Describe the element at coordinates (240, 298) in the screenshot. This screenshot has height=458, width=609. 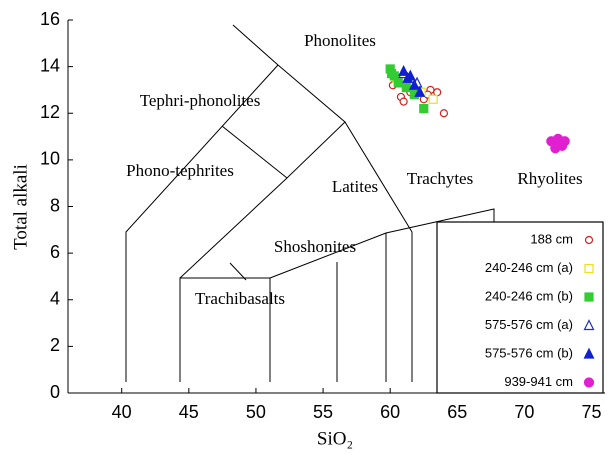
I see `field-label: Trachibasalts` at that location.